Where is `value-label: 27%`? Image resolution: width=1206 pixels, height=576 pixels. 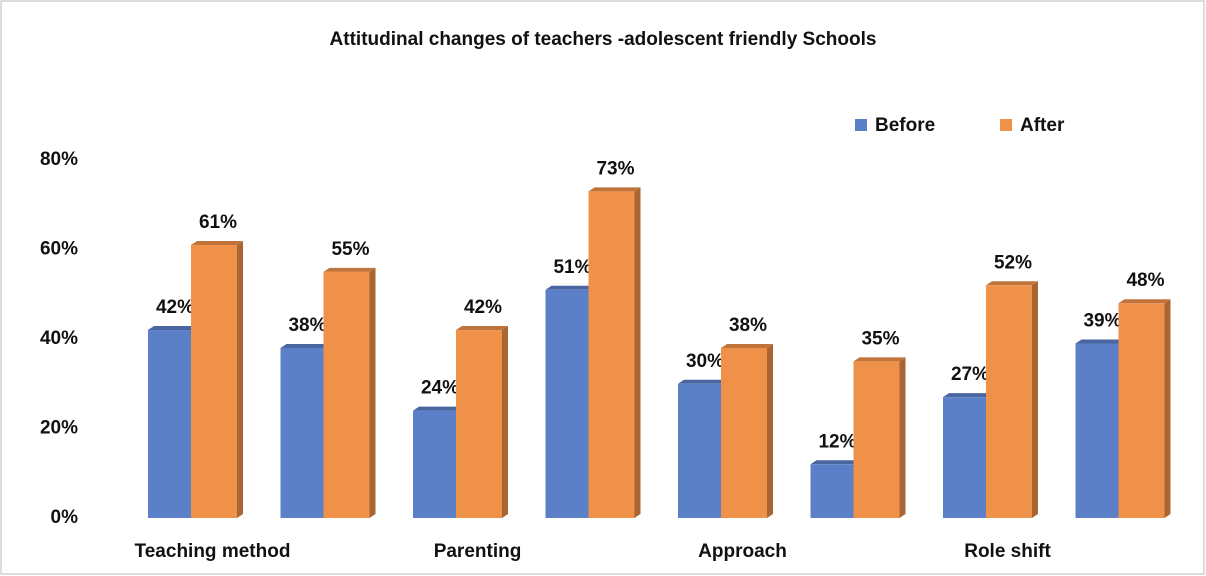
value-label: 27% is located at coordinates (970, 374).